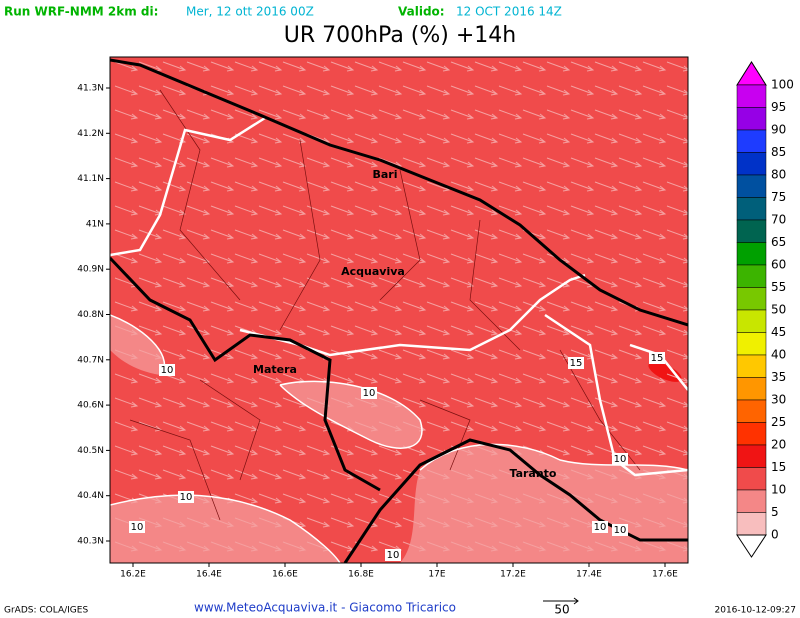 The image size is (800, 618). What do you see at coordinates (373, 271) in the screenshot?
I see `place-label: Acquaviva` at bounding box center [373, 271].